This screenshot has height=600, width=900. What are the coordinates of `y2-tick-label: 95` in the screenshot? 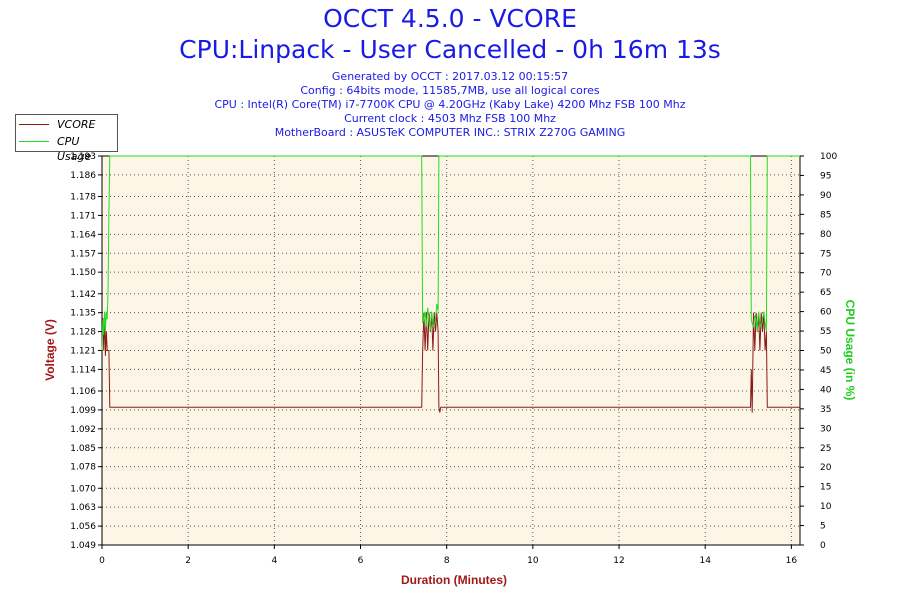 It's located at (825, 176).